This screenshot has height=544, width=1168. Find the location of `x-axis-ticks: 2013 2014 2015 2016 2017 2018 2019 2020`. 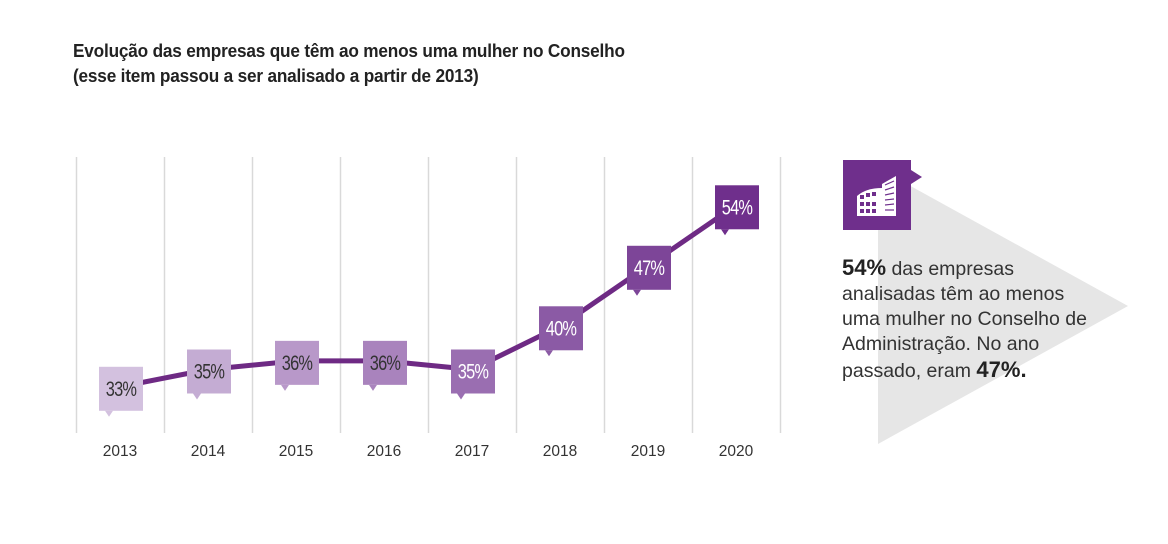

x-axis-ticks: 2013 2014 2015 2016 2017 2018 2019 2020 is located at coordinates (428, 451).